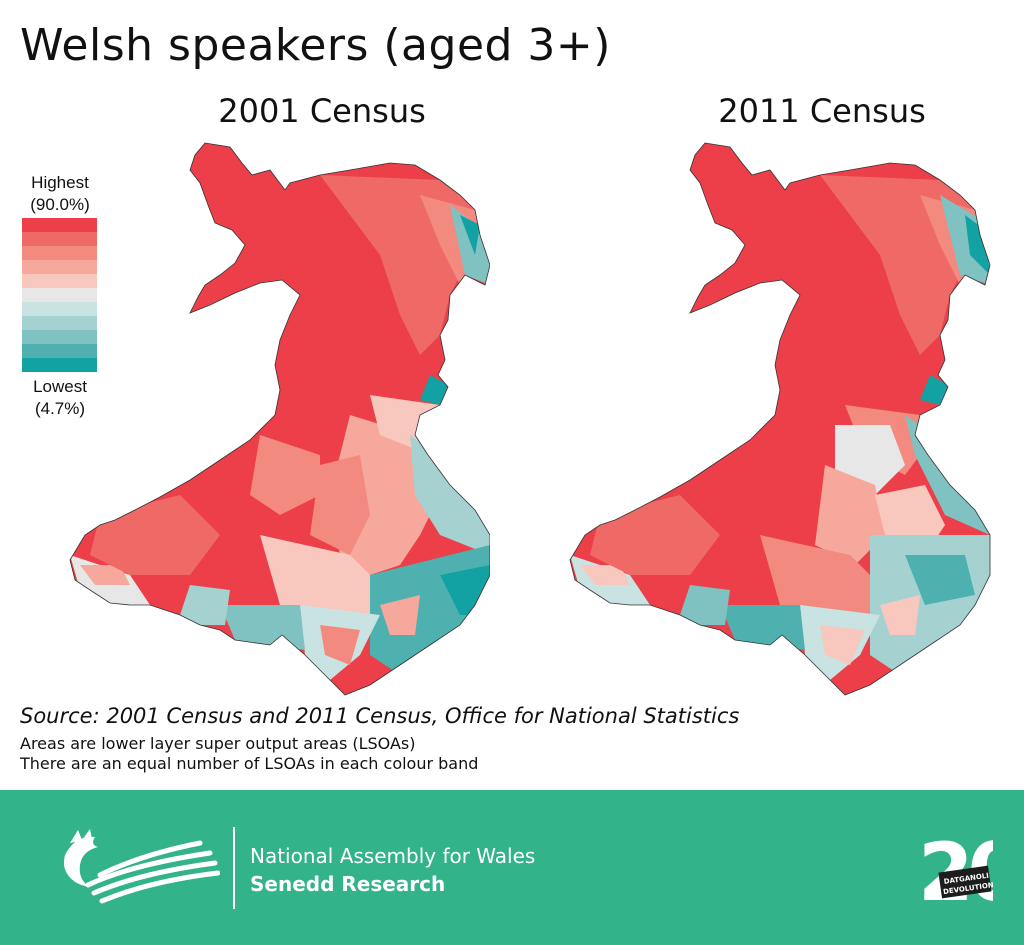 Image resolution: width=1024 pixels, height=945 pixels. What do you see at coordinates (822, 111) in the screenshot?
I see `map-title-2011: 2011 Census` at bounding box center [822, 111].